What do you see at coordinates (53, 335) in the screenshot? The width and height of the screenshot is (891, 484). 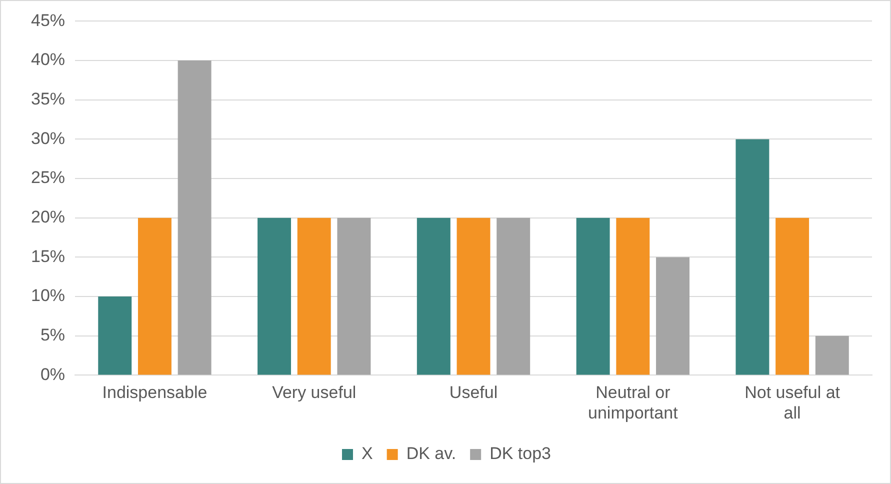 I see `y-tick-label: 5%` at bounding box center [53, 335].